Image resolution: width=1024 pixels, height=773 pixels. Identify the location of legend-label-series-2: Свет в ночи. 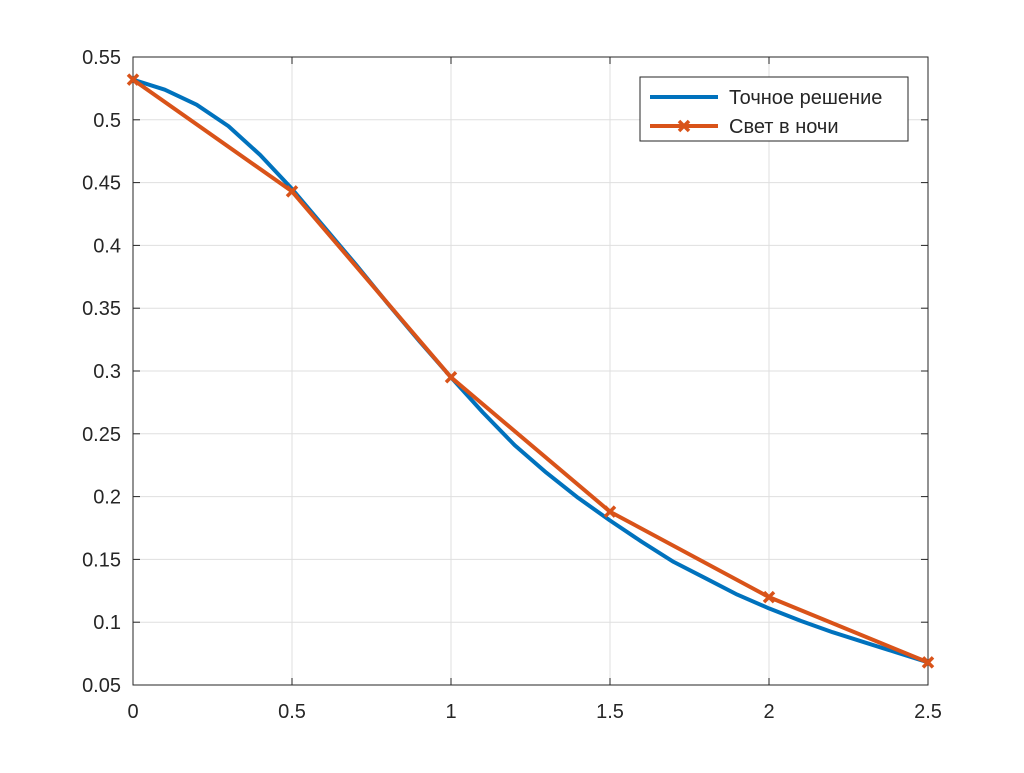
(784, 127).